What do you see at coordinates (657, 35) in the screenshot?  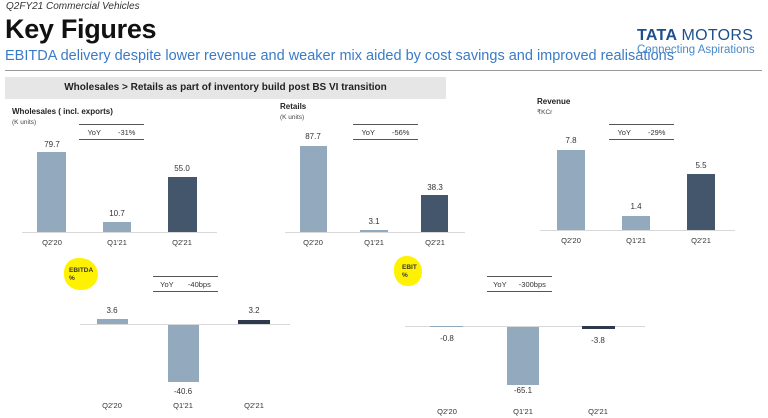 I see `logo-bold: TATA` at bounding box center [657, 35].